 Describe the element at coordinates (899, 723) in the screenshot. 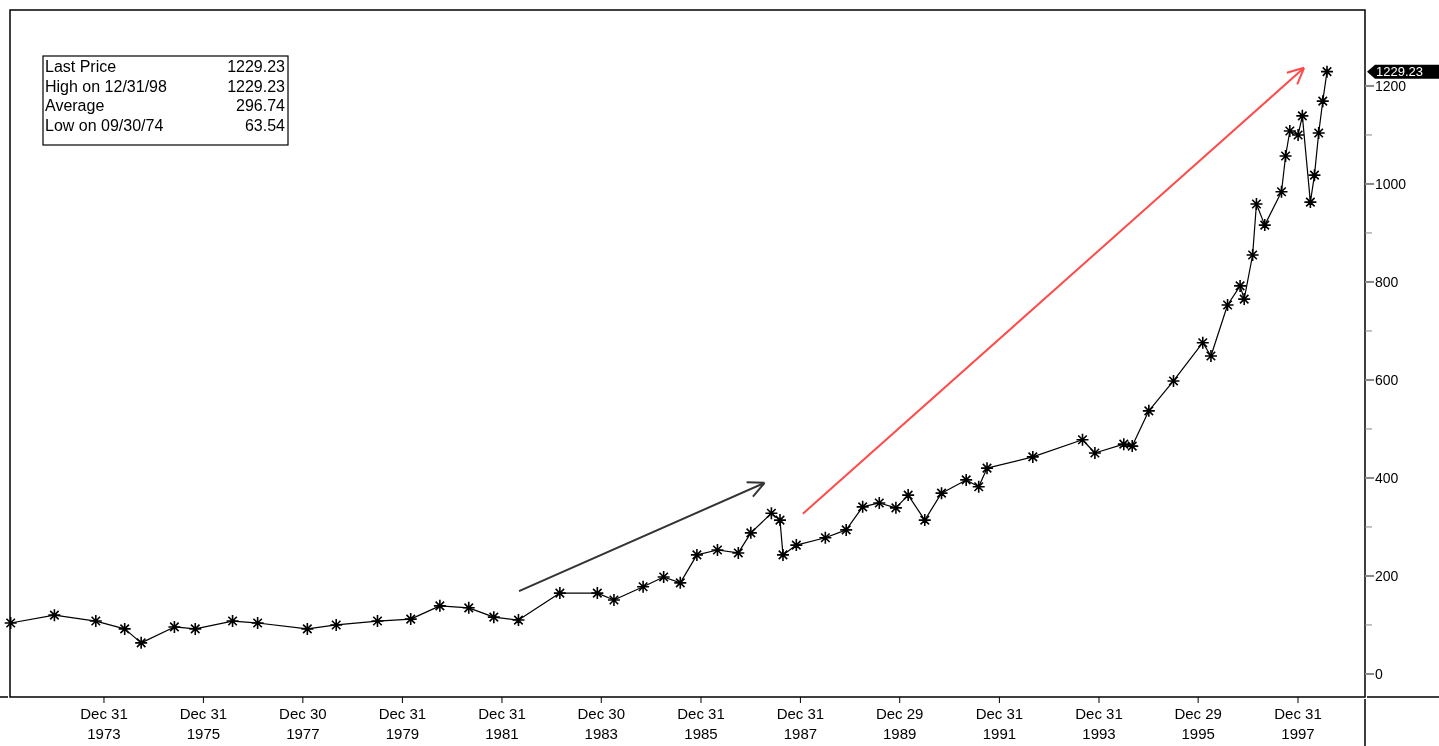

I see `x-tick-label: Dec 29 1989` at that location.